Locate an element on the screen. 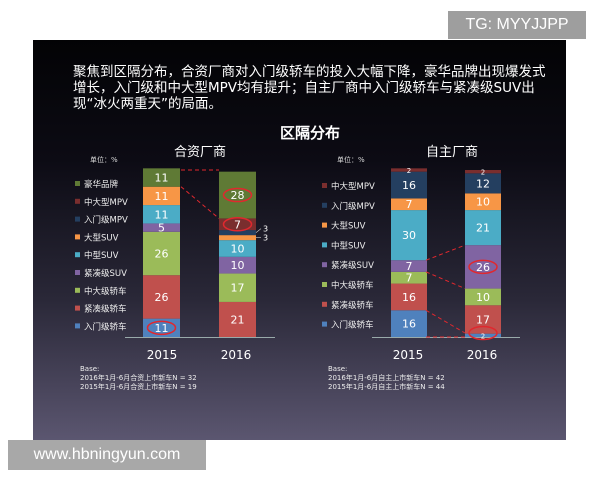 The width and height of the screenshot is (600, 480). x-tick-label: 2016 is located at coordinates (236, 355).